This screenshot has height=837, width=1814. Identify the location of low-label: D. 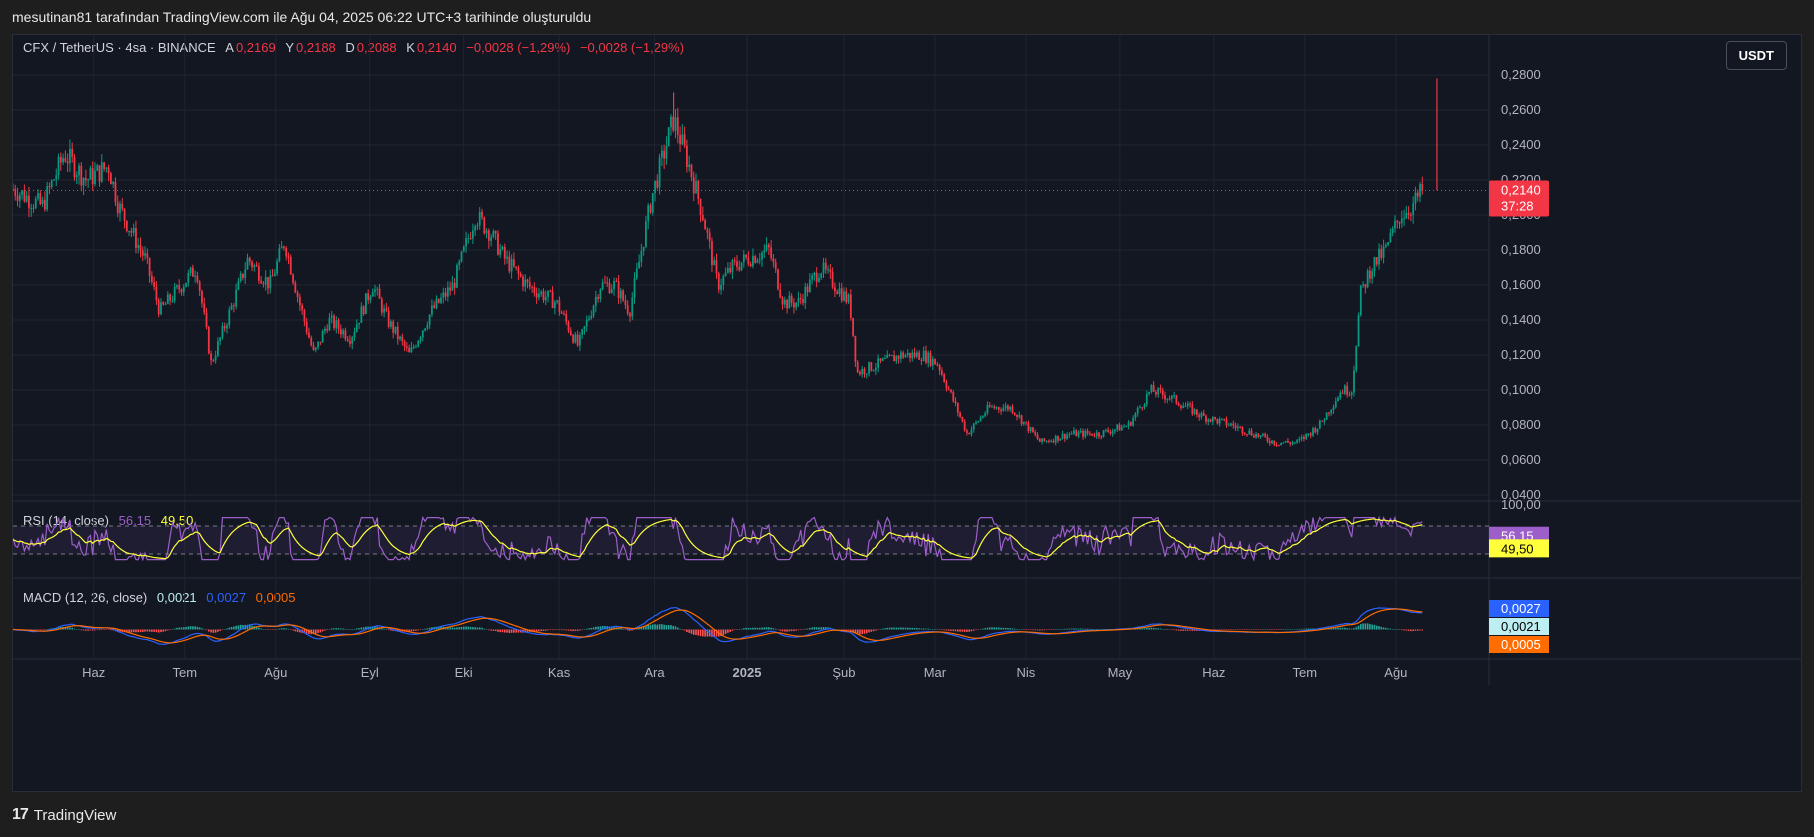
(350, 47).